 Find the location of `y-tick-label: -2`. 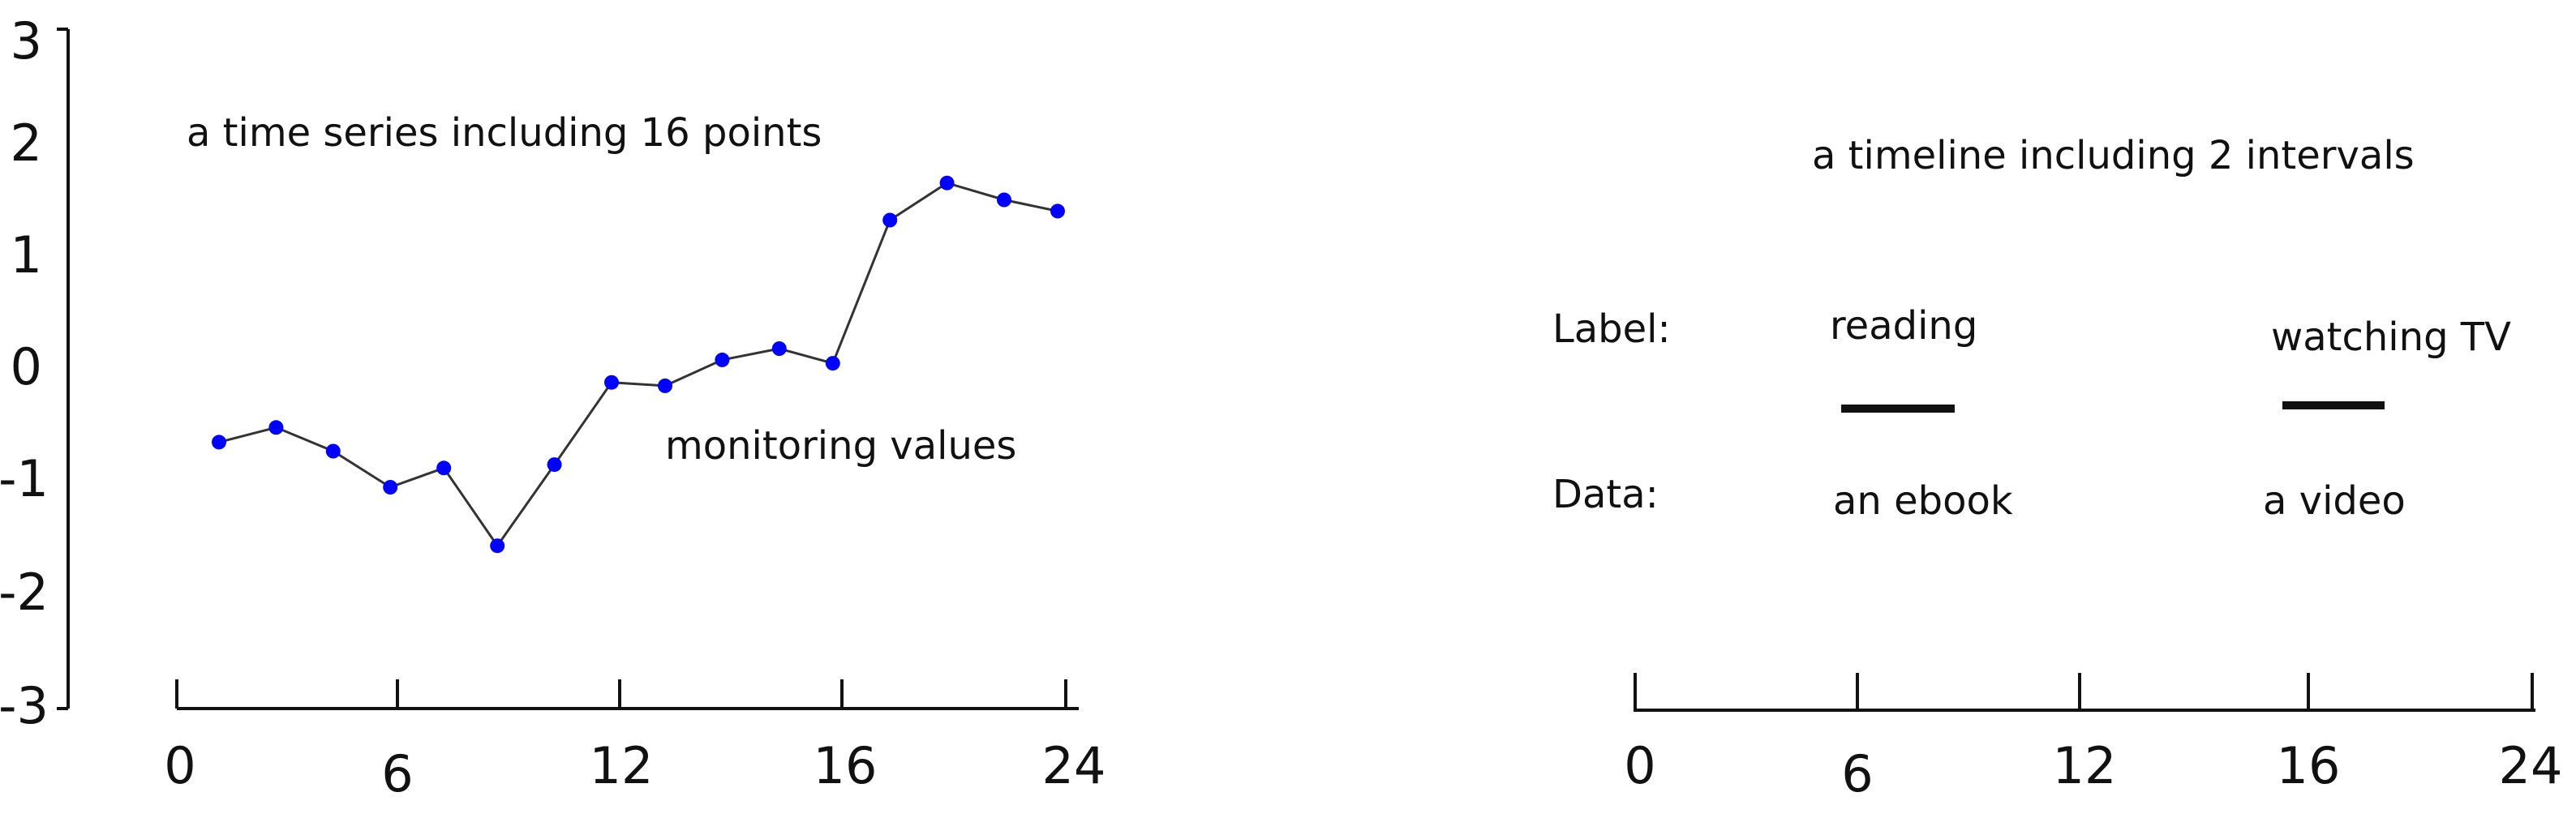

y-tick-label: -2 is located at coordinates (24, 592).